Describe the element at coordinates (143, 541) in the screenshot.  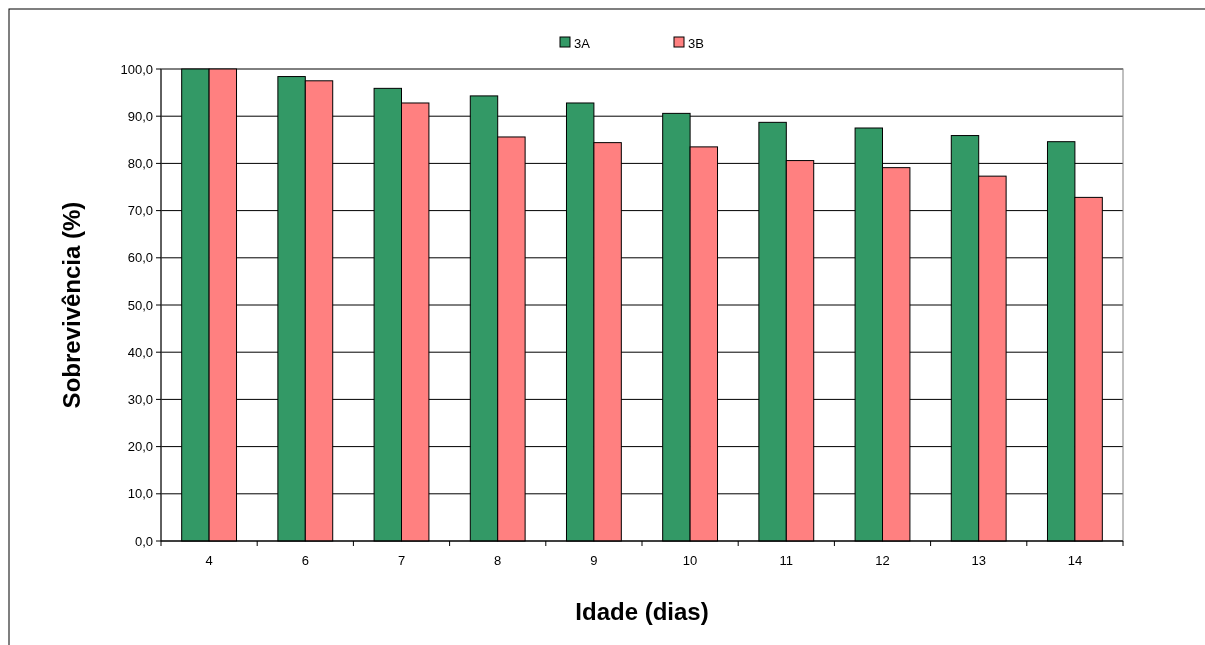
I see `y-tick-label: 0,0` at that location.